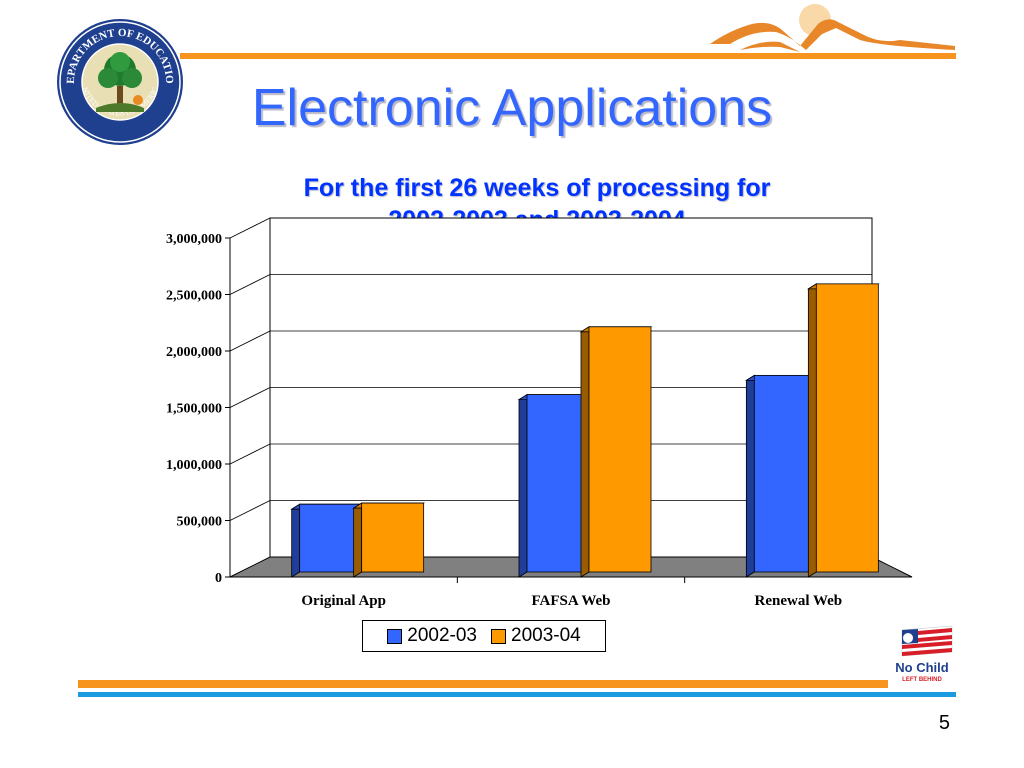 The width and height of the screenshot is (1024, 768). I want to click on no-child-left-behind-logo: No Child LEFT BEHIND, so click(922, 656).